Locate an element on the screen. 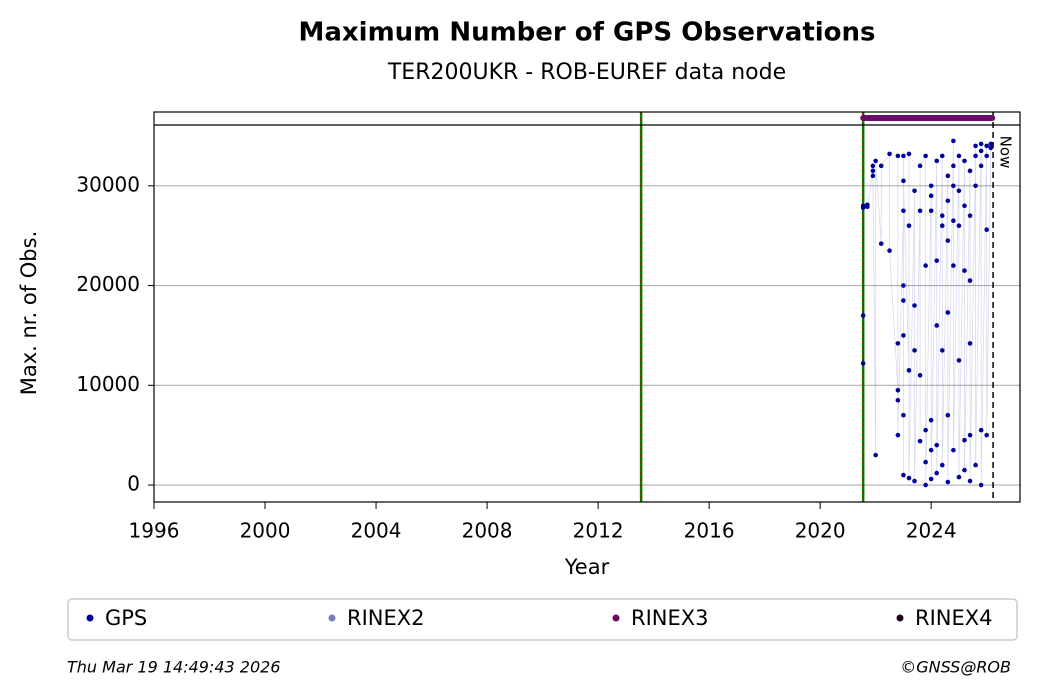 This screenshot has width=1040, height=699. x-axis-label: Year is located at coordinates (587, 567).